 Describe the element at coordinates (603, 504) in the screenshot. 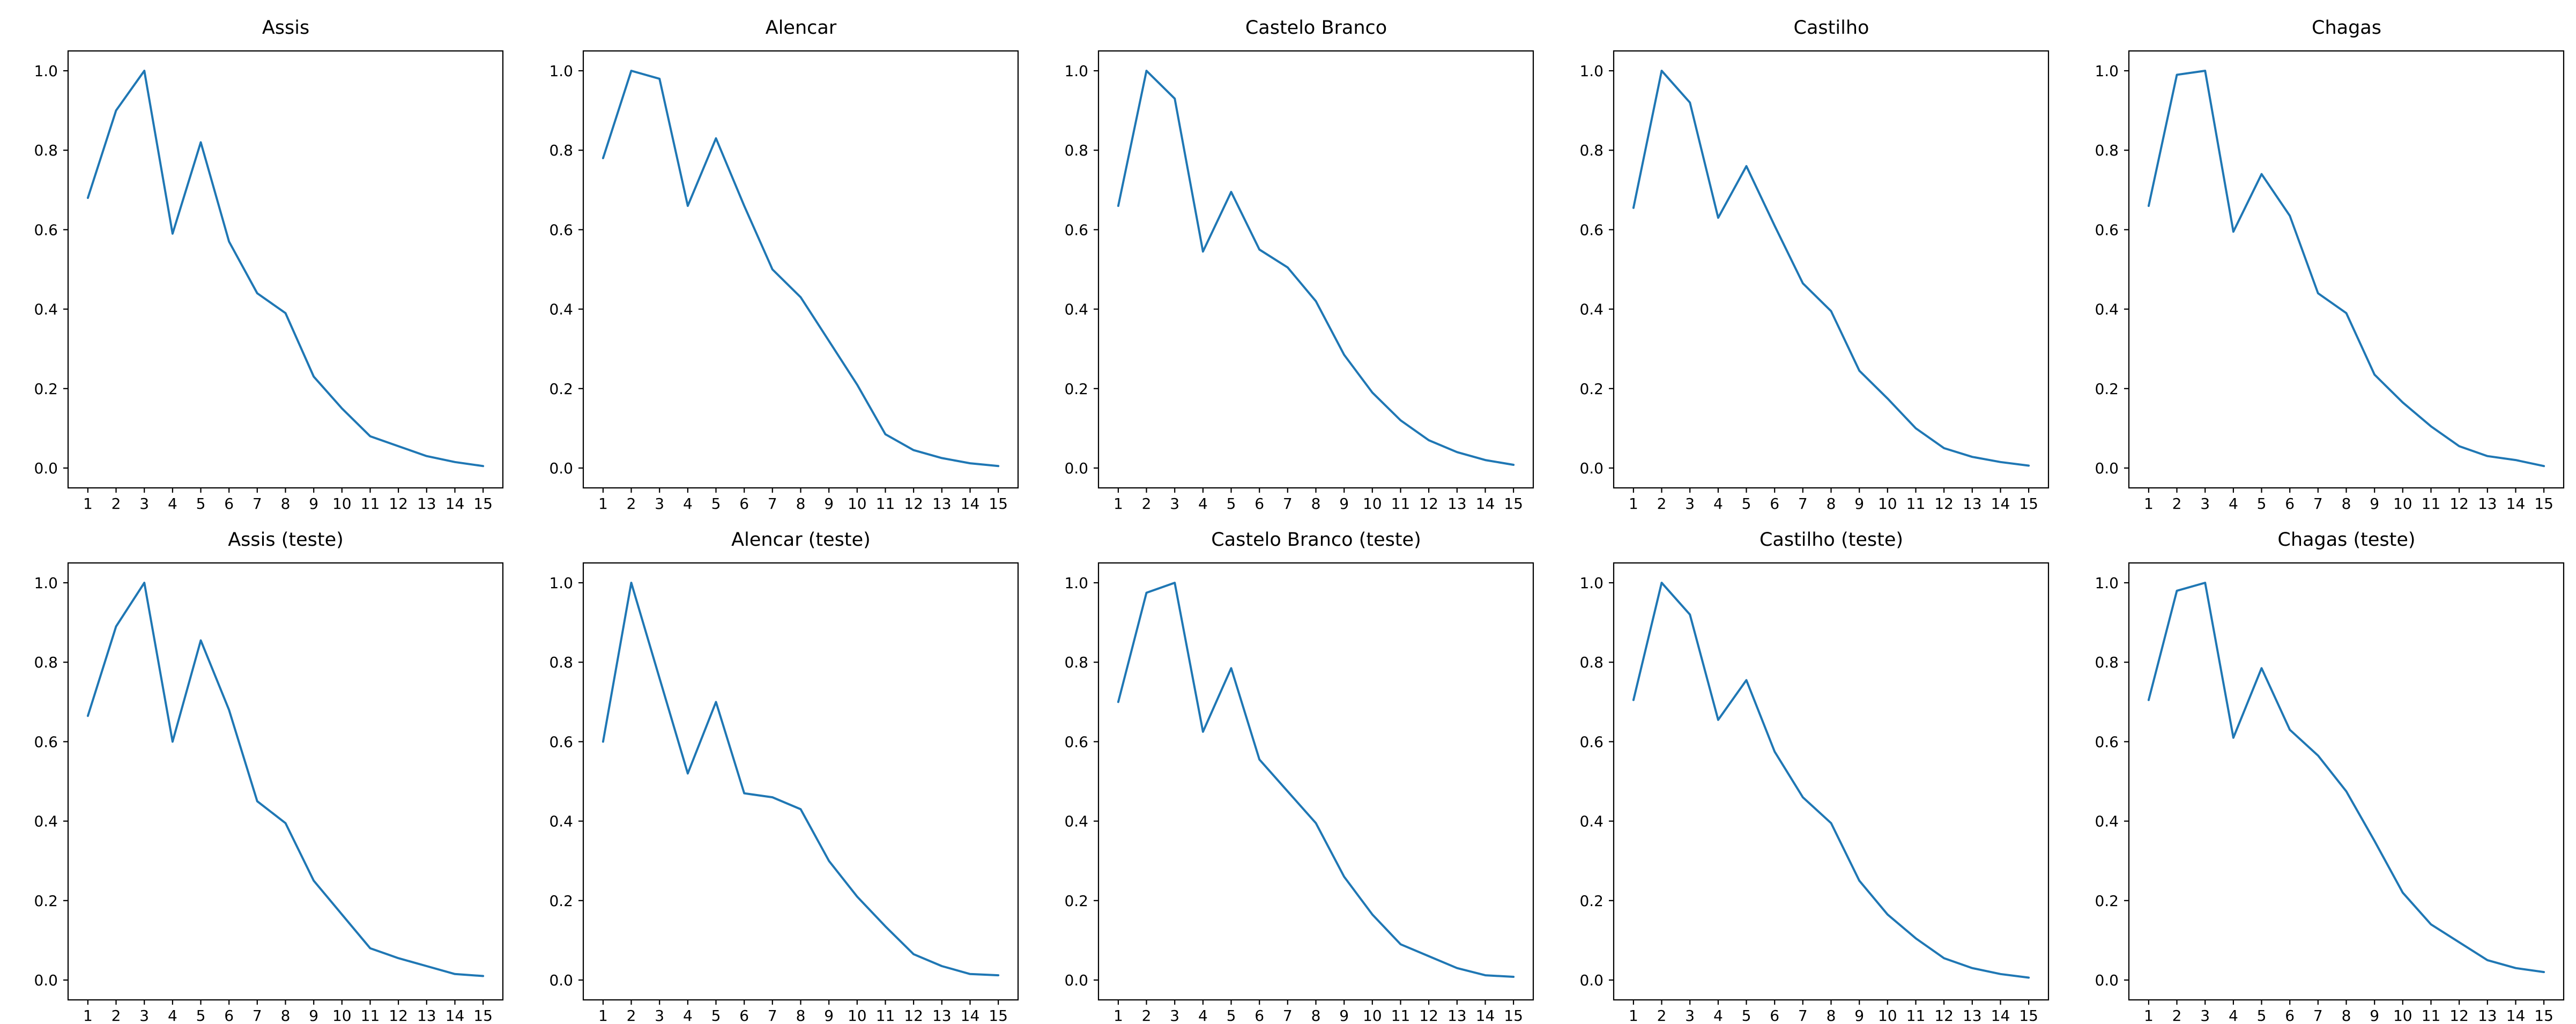

I see `x-tick-label: 1` at that location.